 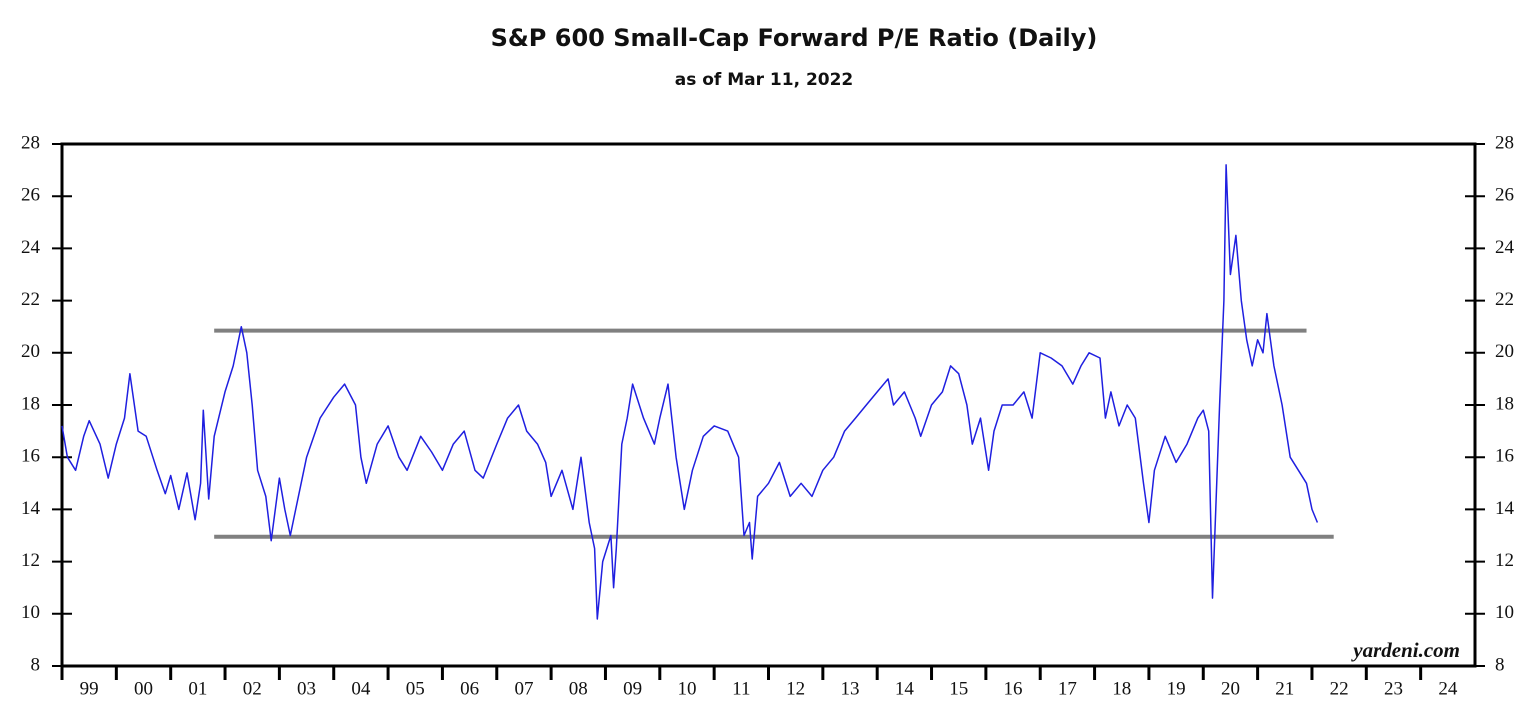 I want to click on y-tick-label: 8, so click(x=36, y=664).